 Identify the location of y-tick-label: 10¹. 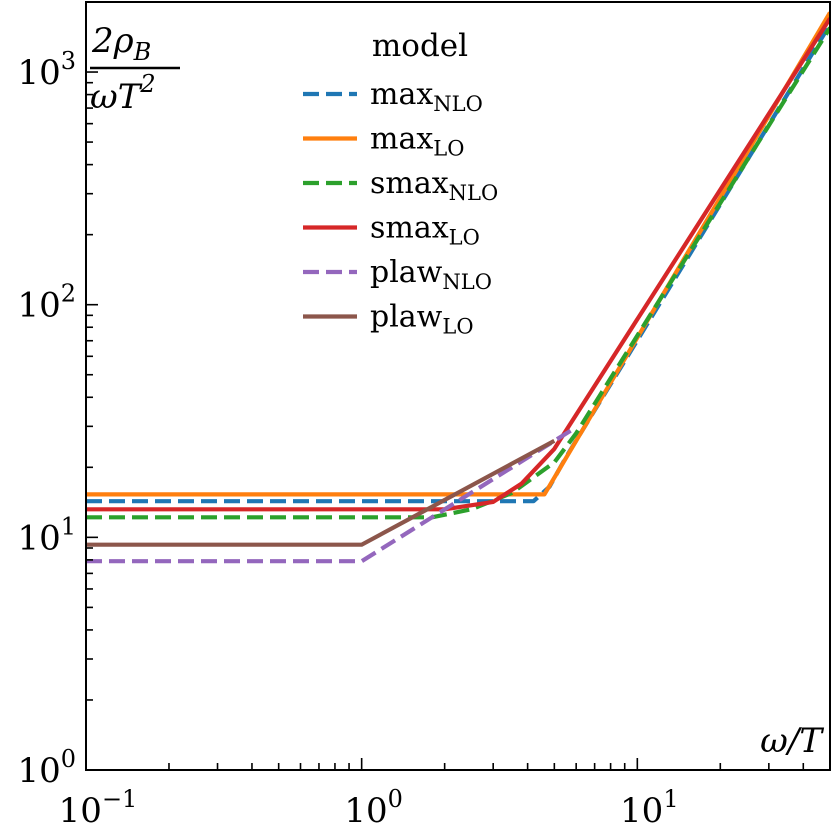
(46, 535).